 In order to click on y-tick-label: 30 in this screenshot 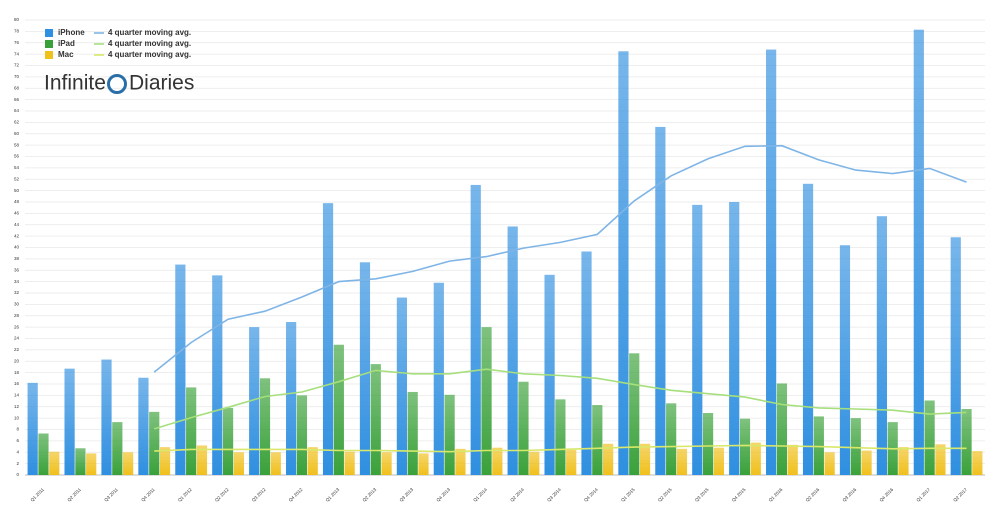, I will do `click(17, 304)`.